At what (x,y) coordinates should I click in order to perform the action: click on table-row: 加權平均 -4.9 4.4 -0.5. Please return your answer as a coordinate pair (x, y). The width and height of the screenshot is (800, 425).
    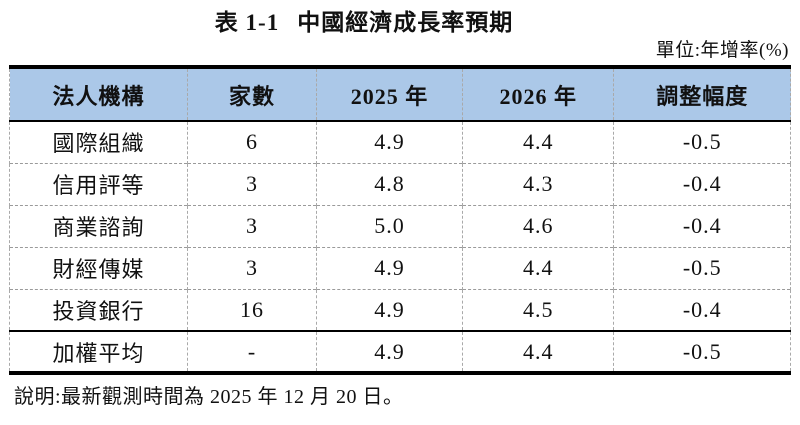
    Looking at the image, I should click on (399, 351).